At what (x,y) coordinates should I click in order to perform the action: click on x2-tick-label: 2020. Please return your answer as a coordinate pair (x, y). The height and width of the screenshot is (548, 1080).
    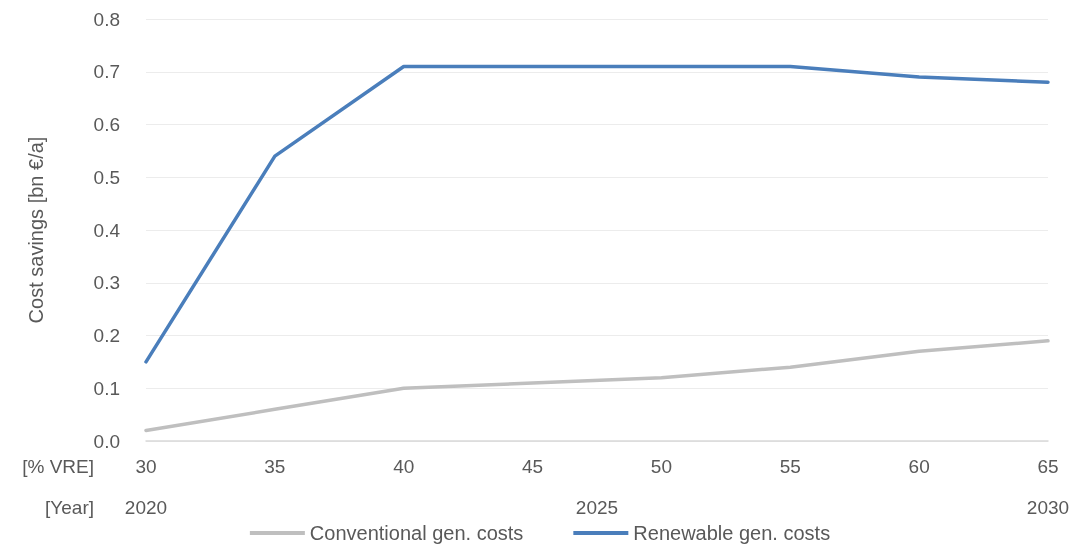
    Looking at the image, I should click on (146, 507).